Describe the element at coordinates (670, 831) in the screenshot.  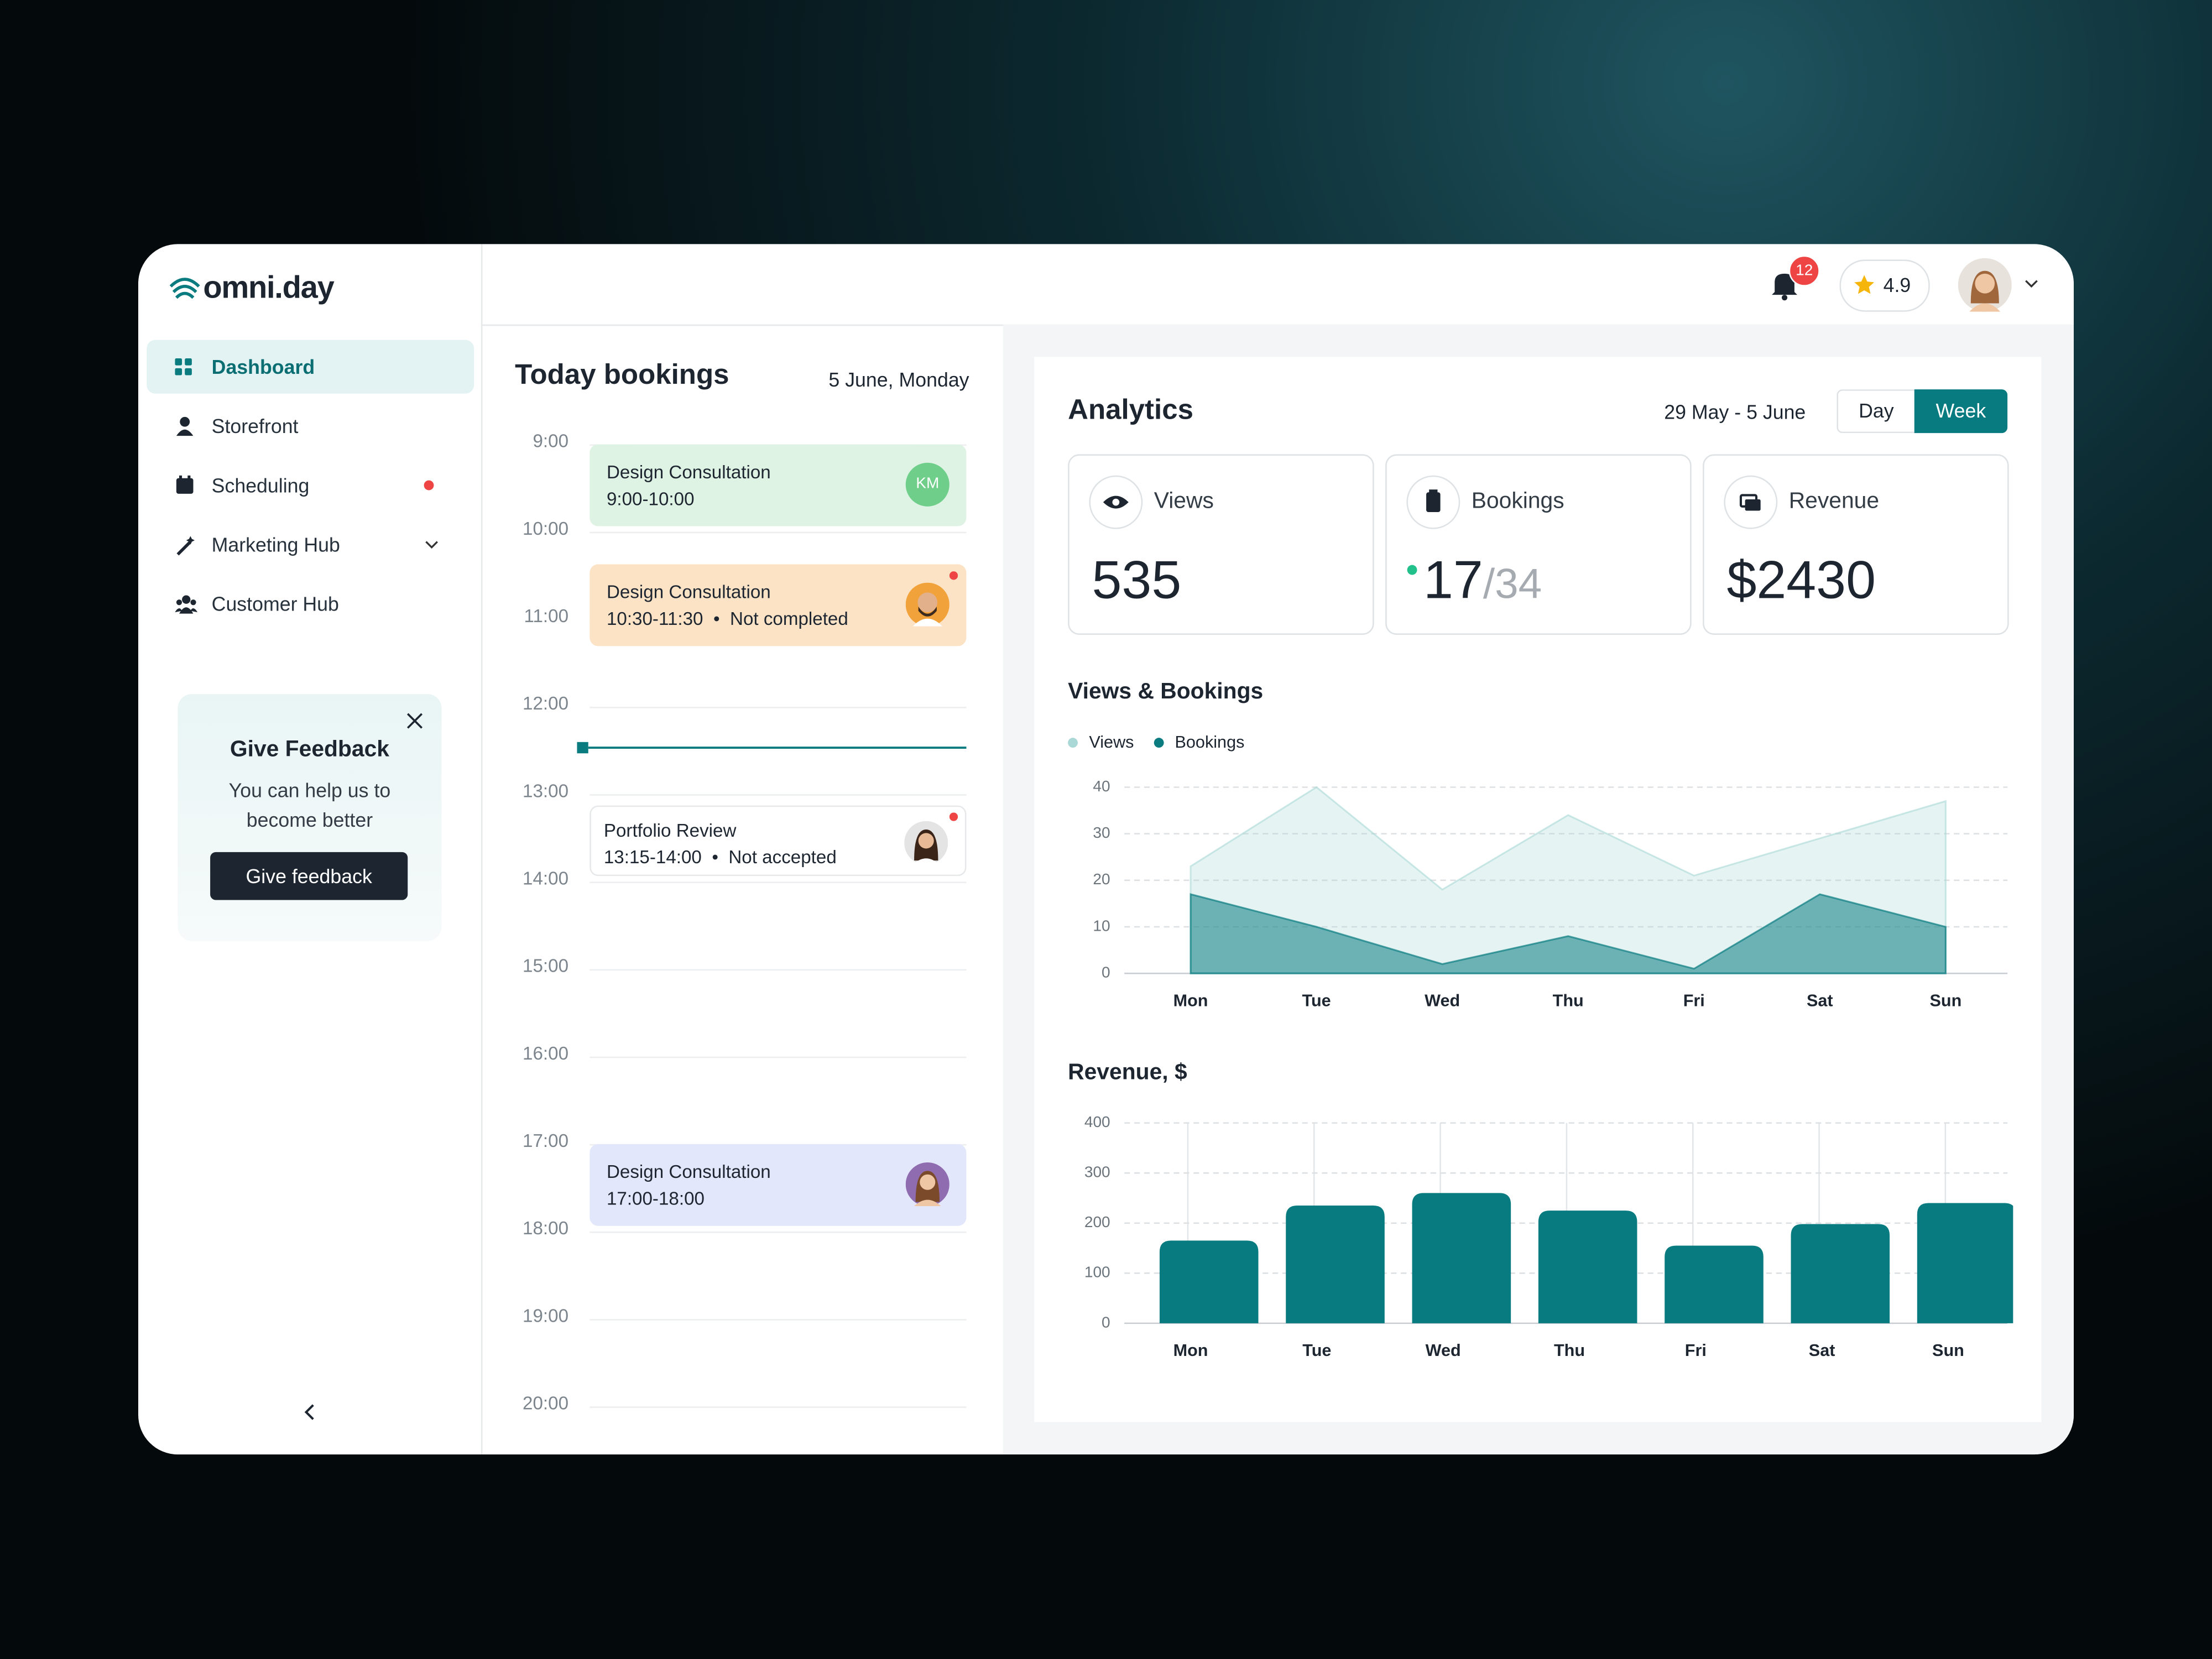
I see `event-title: Portfolio Review` at that location.